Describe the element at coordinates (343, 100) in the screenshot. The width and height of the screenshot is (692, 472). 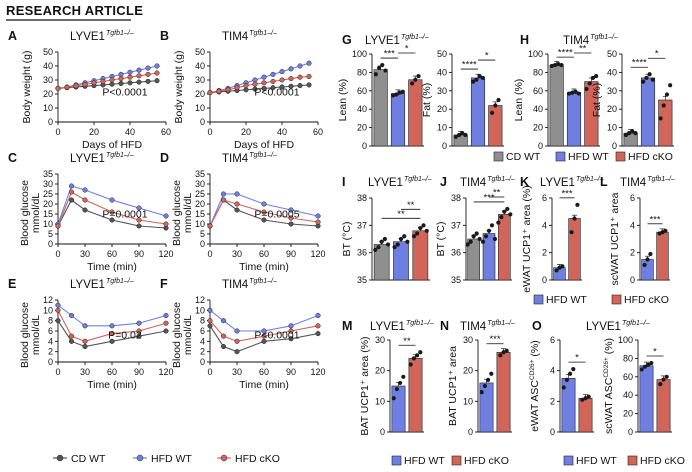
I see `panel-g-ylabel: Lean (%)` at that location.